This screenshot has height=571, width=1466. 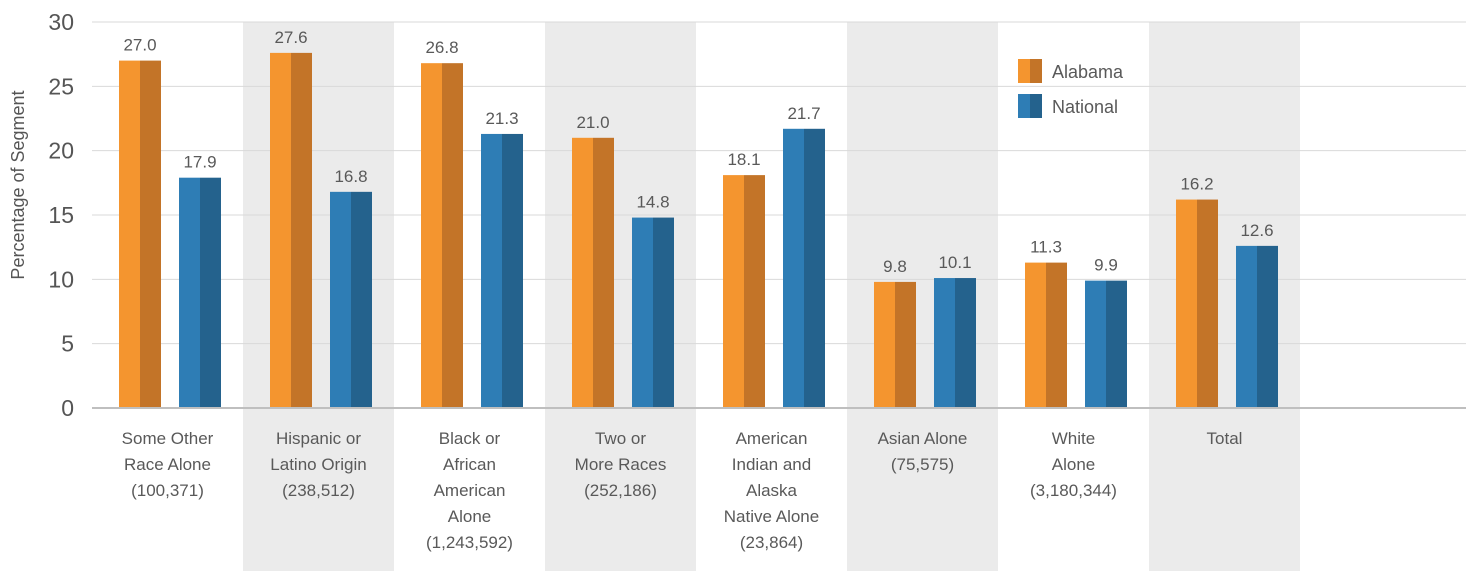 I want to click on legend-label: National, so click(x=1085, y=107).